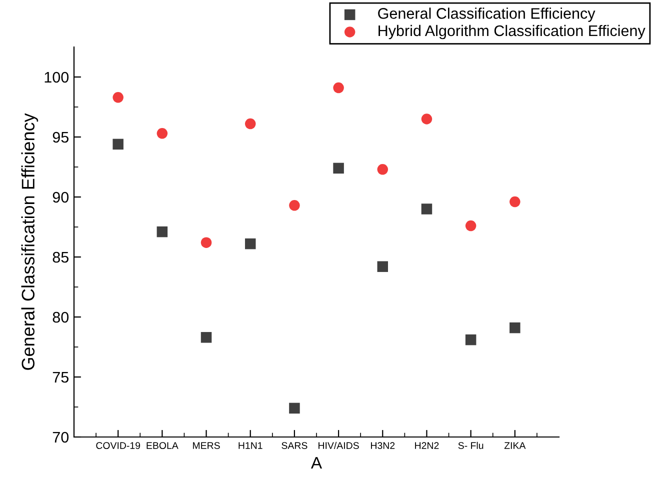  Describe the element at coordinates (60, 257) in the screenshot. I see `y-tick-label: 85` at that location.